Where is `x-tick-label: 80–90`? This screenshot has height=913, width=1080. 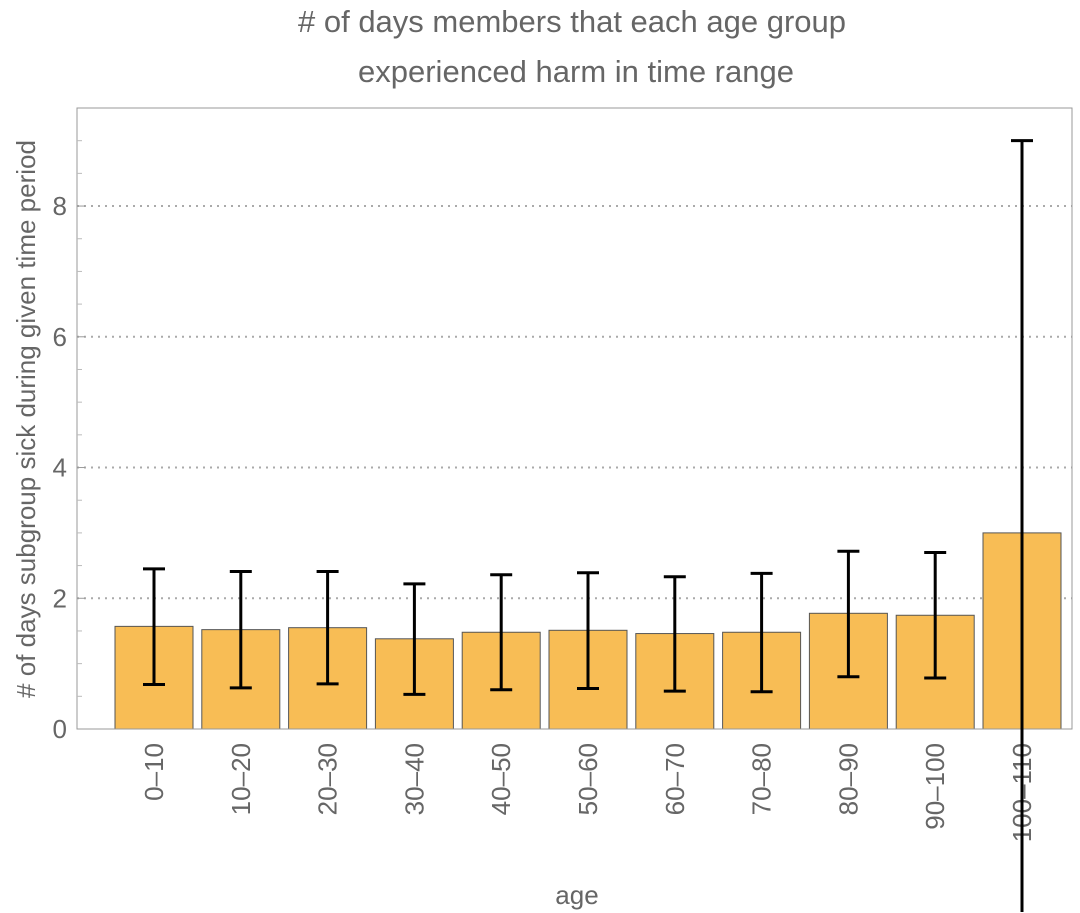 x-tick-label: 80–90 is located at coordinates (848, 779).